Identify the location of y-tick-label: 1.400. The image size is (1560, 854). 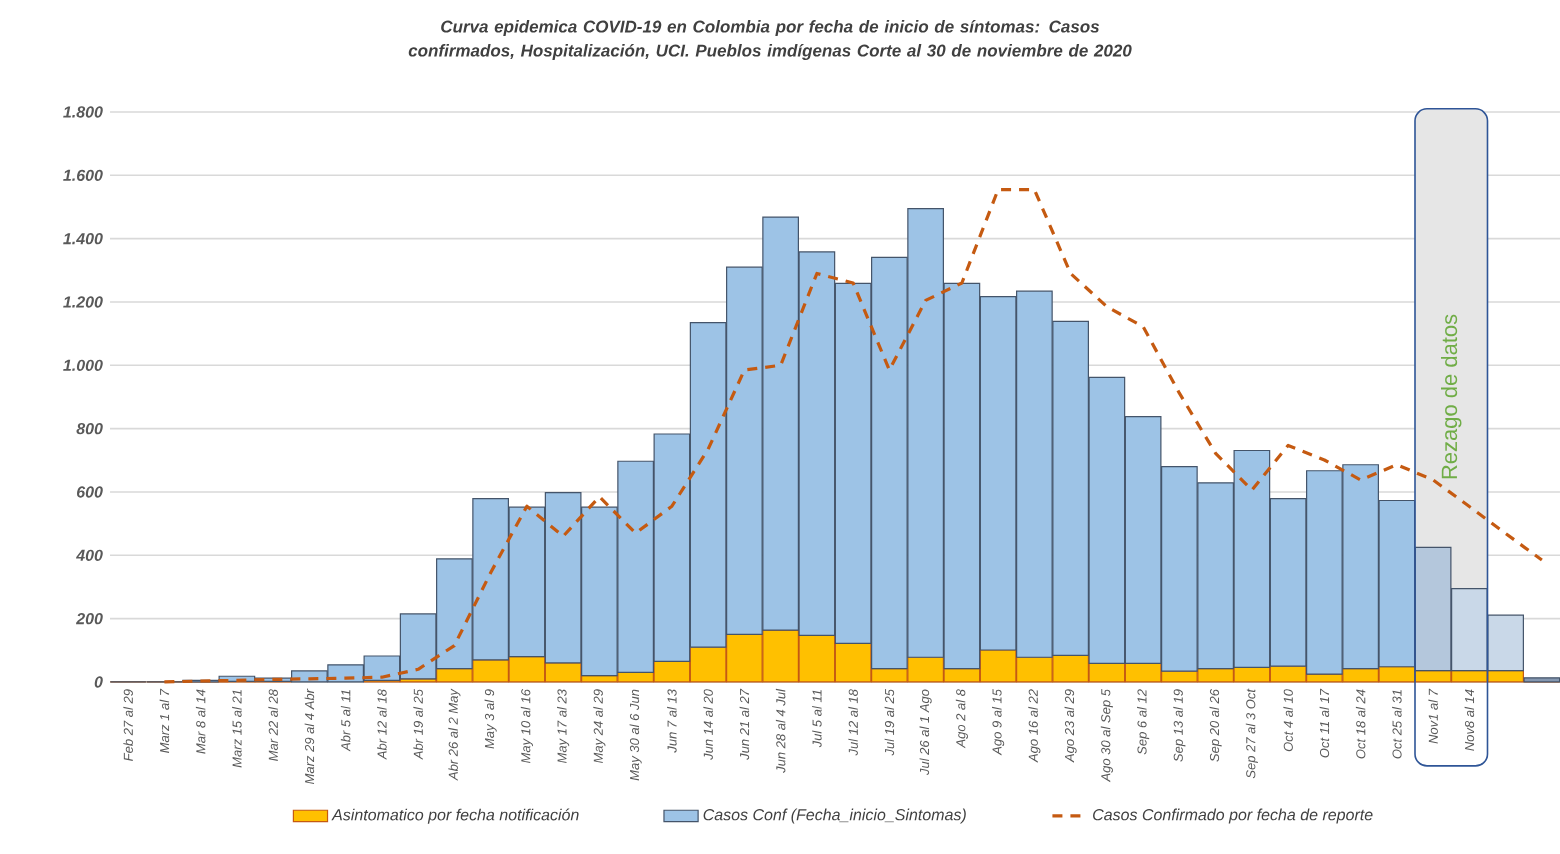
(83, 238).